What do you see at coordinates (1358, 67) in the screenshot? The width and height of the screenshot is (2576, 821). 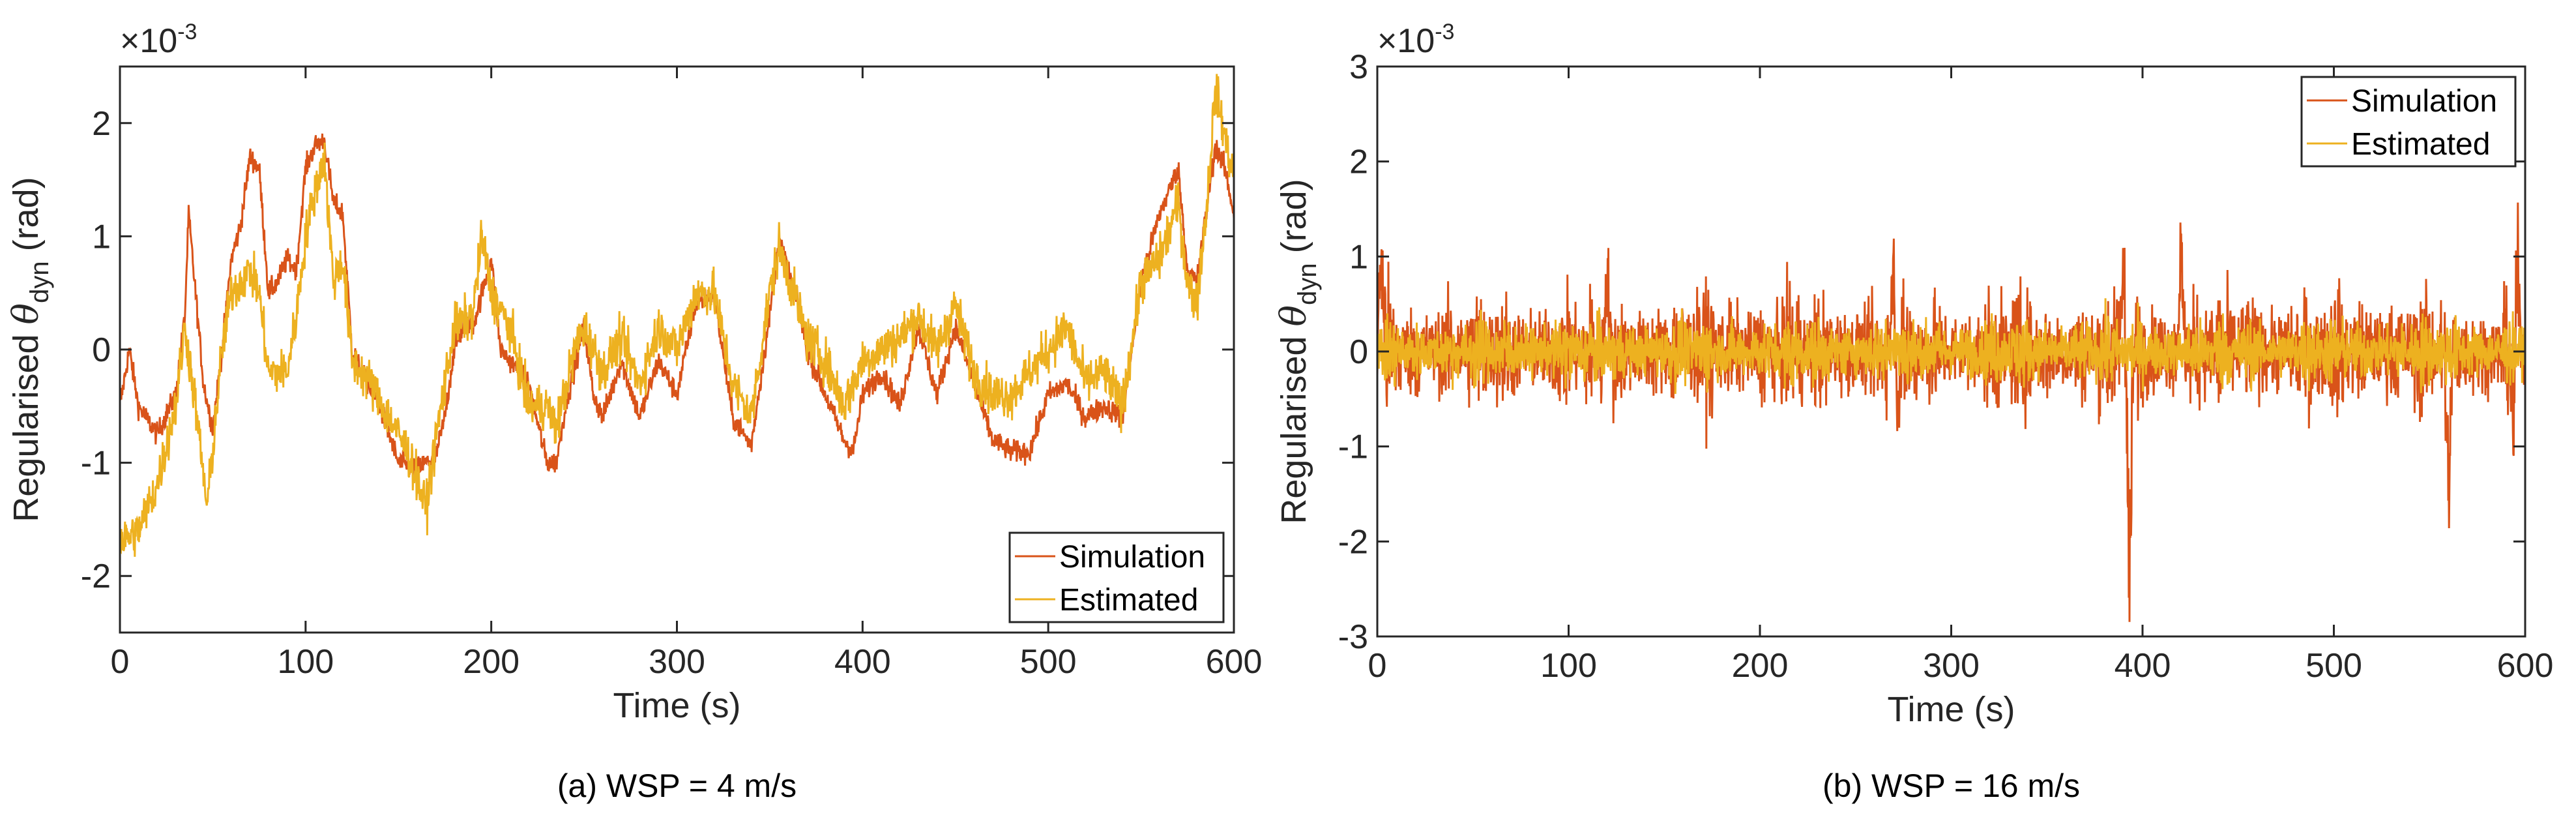 I see `y-tick-label: 3` at bounding box center [1358, 67].